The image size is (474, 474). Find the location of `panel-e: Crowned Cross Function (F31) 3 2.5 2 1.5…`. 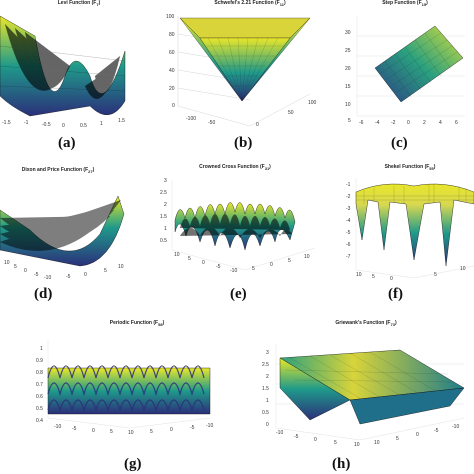

panel-e: Crowned Cross Function (F31) 3 2.5 2 1.5… is located at coordinates (235, 235).